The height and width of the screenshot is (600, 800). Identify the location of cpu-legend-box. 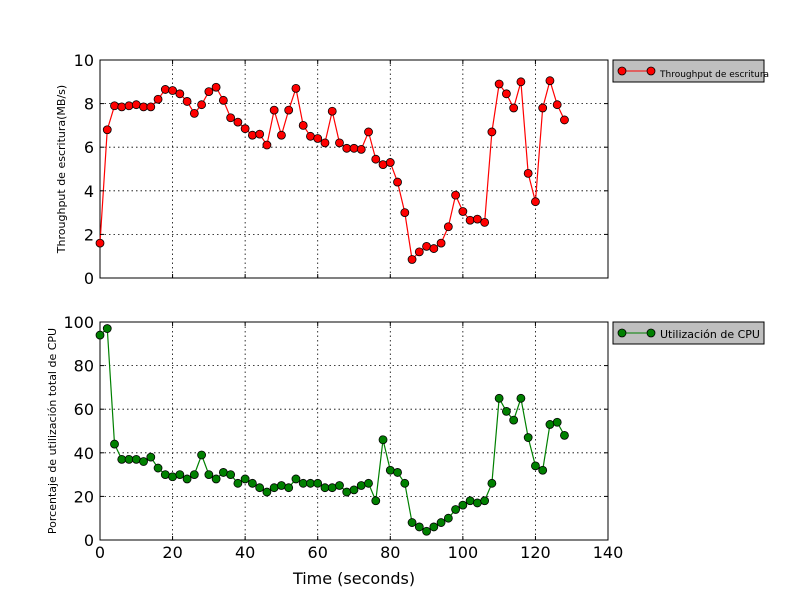
(688, 333).